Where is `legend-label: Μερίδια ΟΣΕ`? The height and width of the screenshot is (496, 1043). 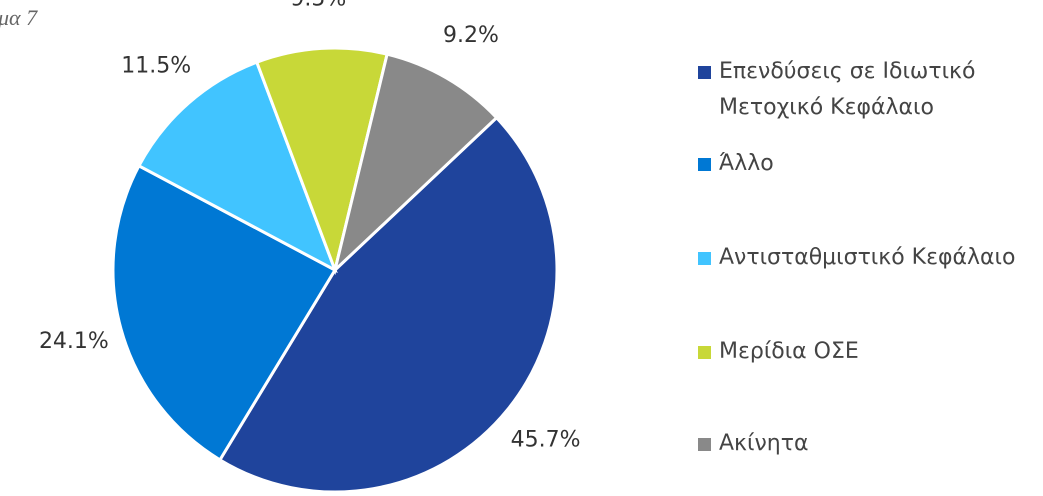 legend-label: Μερίδια ΟΣΕ is located at coordinates (789, 351).